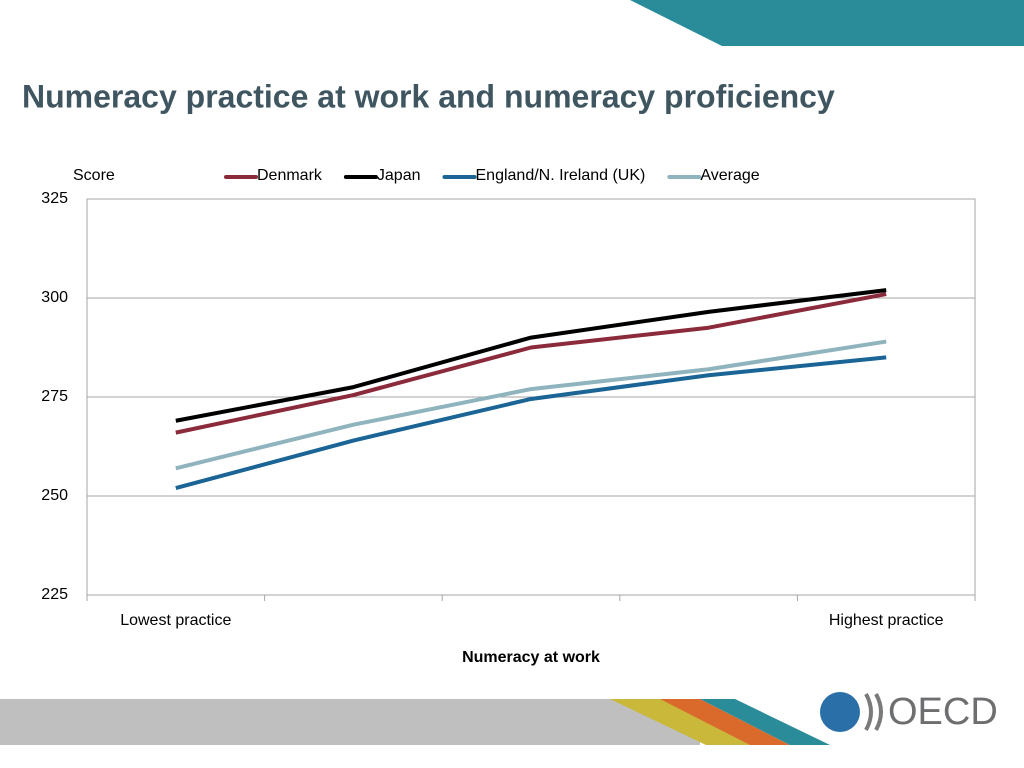 The height and width of the screenshot is (768, 1024). I want to click on header-band, so click(827, 23).